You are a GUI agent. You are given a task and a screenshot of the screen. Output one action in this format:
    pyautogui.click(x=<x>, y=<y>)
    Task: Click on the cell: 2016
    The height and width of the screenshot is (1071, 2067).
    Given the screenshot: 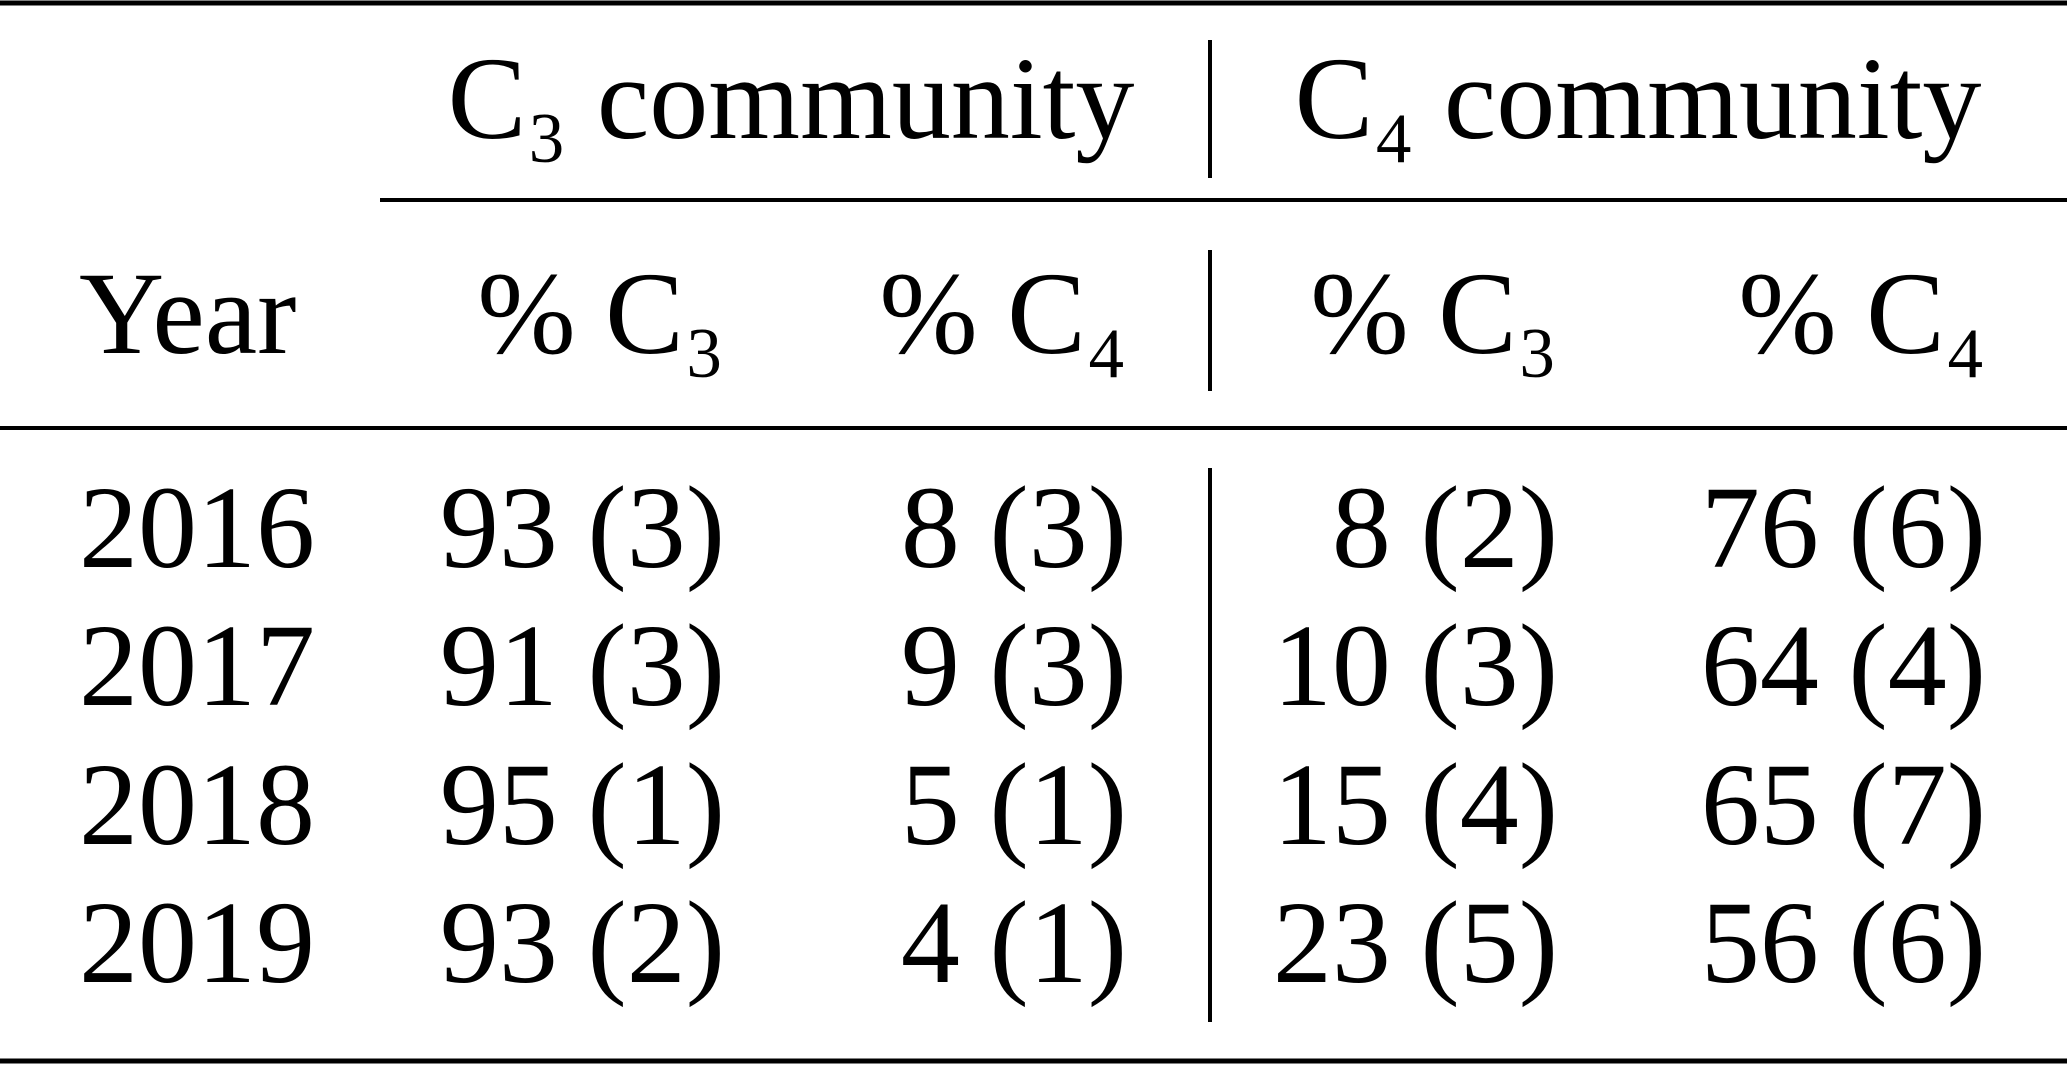 What is the action you would take?
    pyautogui.click(x=197, y=527)
    